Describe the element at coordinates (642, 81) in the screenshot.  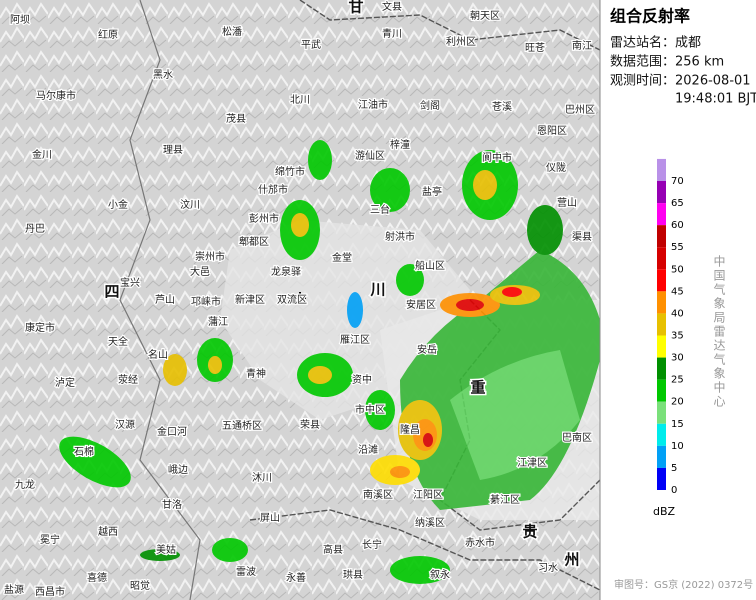
I see `time-label: 观测时间：` at that location.